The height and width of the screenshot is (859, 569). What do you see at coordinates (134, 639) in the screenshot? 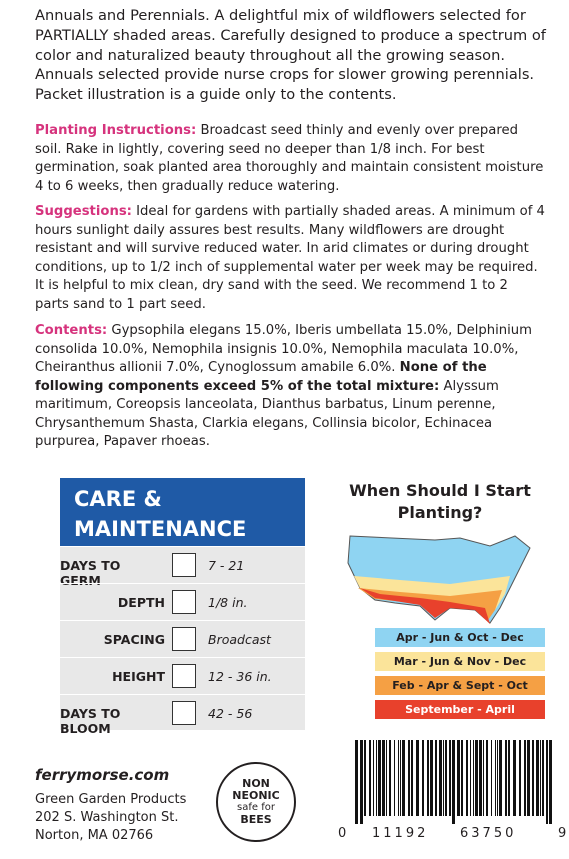
I see `care-label: SPACING` at bounding box center [134, 639].